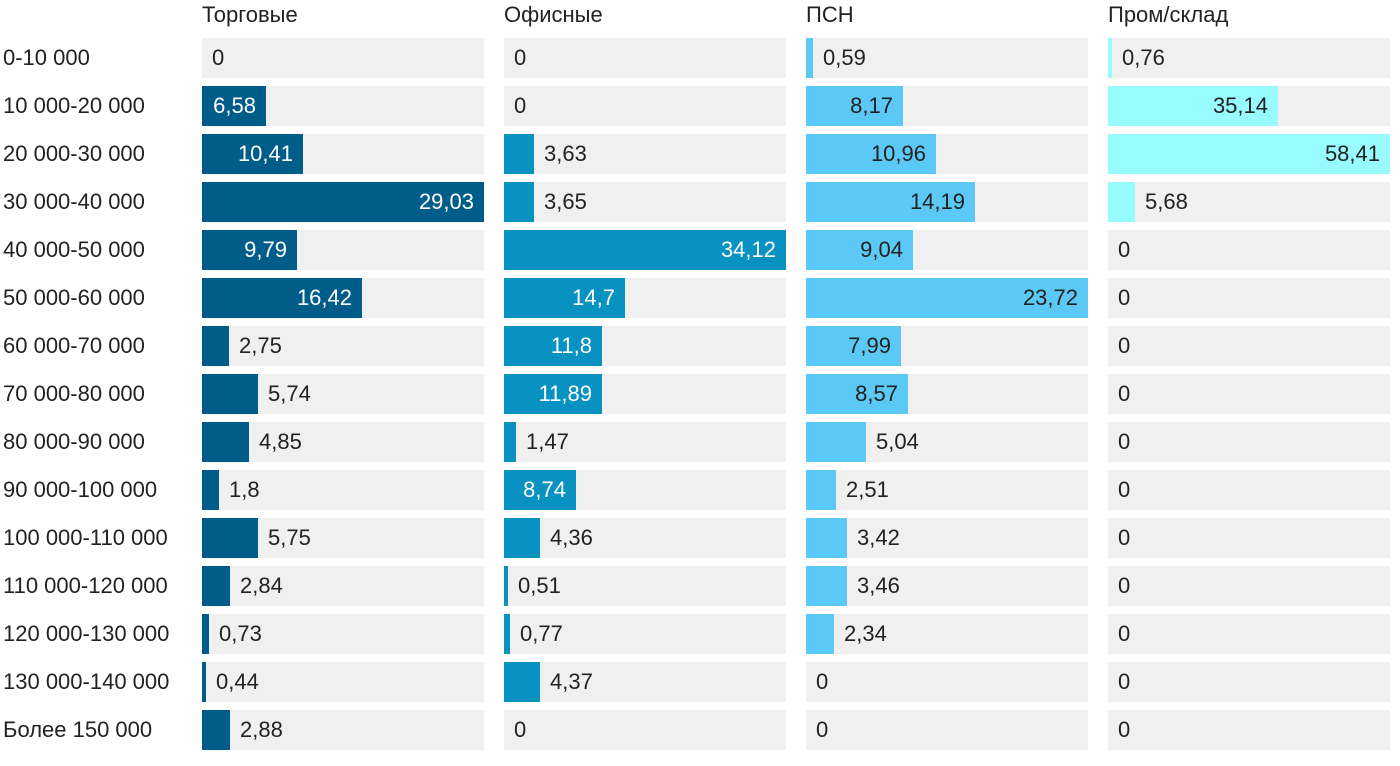 The width and height of the screenshot is (1400, 766). Describe the element at coordinates (343, 154) in the screenshot. I see `bar-track: 10,41` at that location.